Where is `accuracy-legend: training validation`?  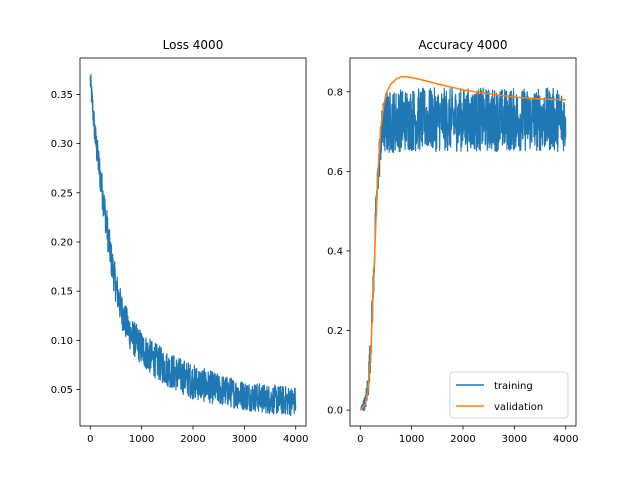 accuracy-legend: training validation is located at coordinates (509, 395).